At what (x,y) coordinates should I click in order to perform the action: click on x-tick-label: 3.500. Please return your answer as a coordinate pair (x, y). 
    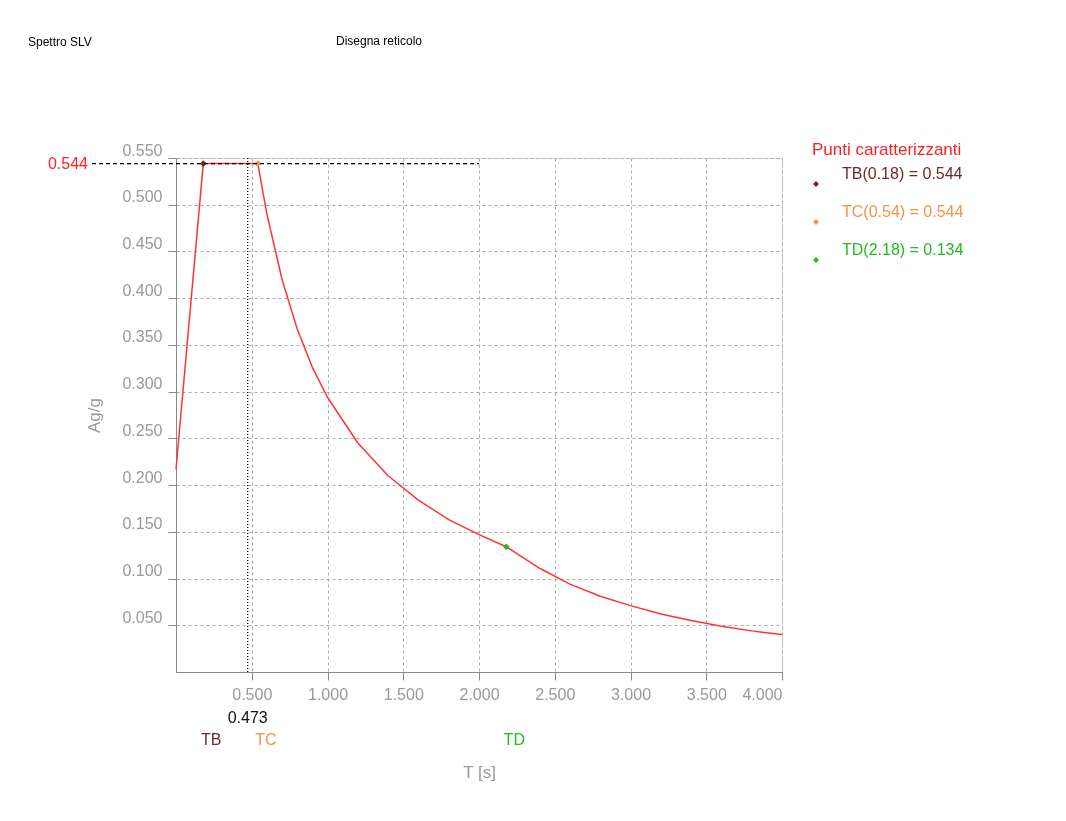
    Looking at the image, I should click on (706, 694).